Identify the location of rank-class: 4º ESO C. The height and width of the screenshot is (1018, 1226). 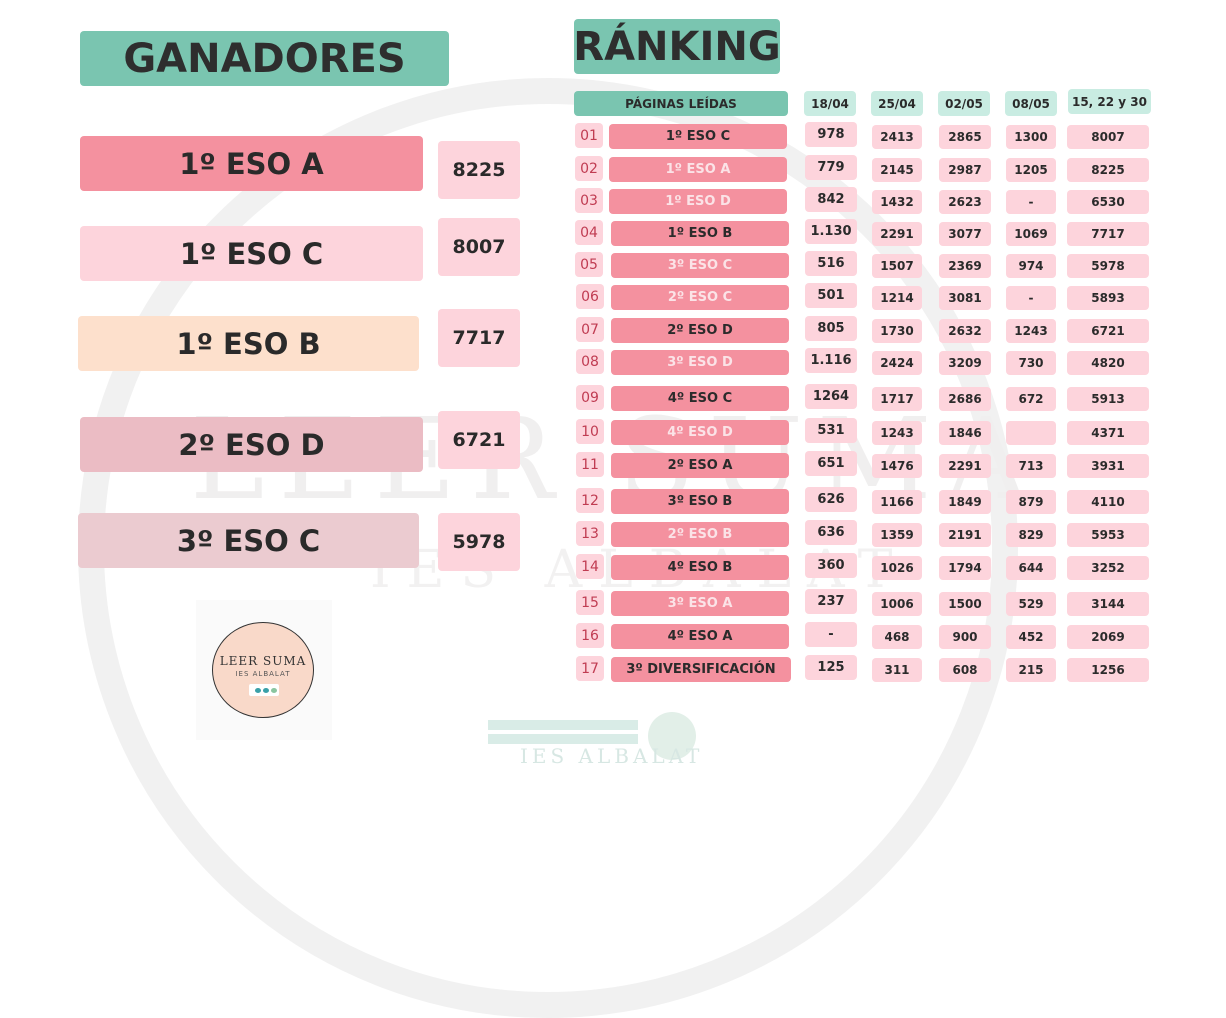
(700, 398).